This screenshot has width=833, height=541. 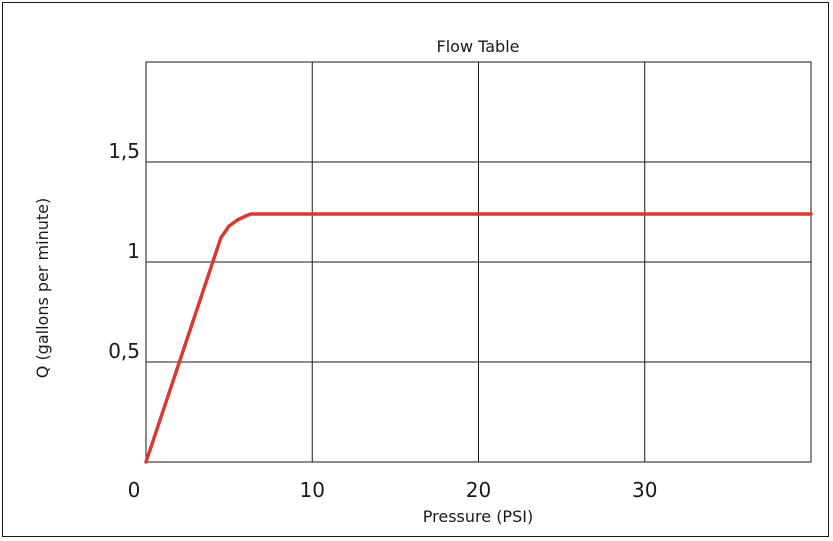 I want to click on x-tick-label: 0, so click(x=134, y=490).